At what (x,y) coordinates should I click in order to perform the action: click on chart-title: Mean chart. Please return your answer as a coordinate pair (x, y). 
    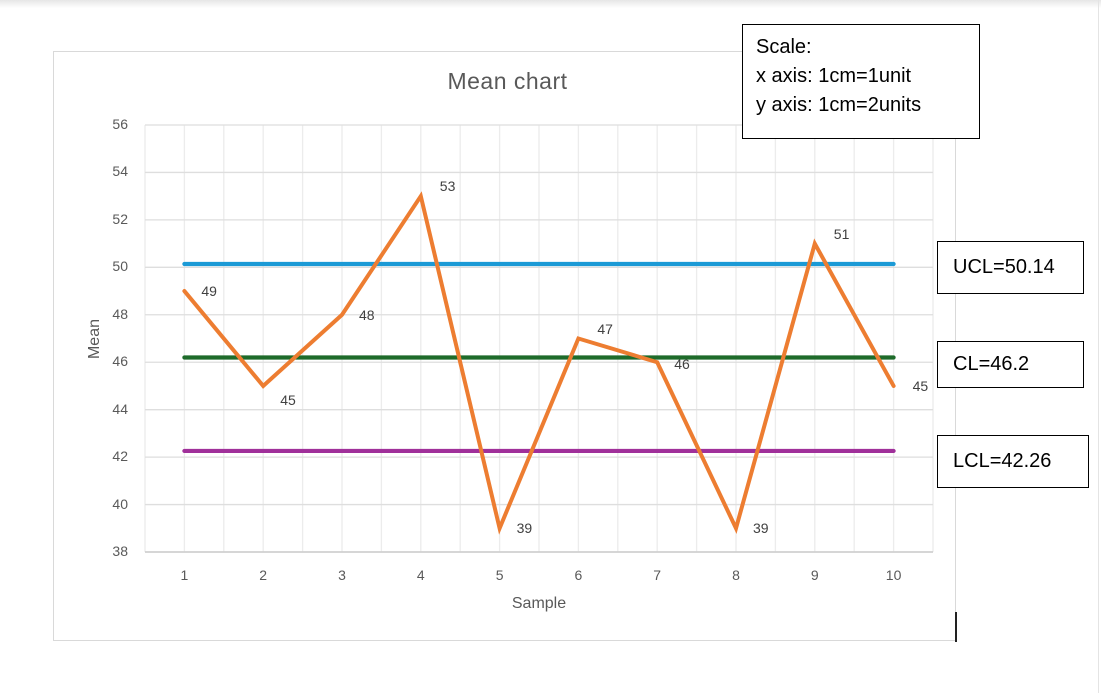
    Looking at the image, I should click on (507, 81).